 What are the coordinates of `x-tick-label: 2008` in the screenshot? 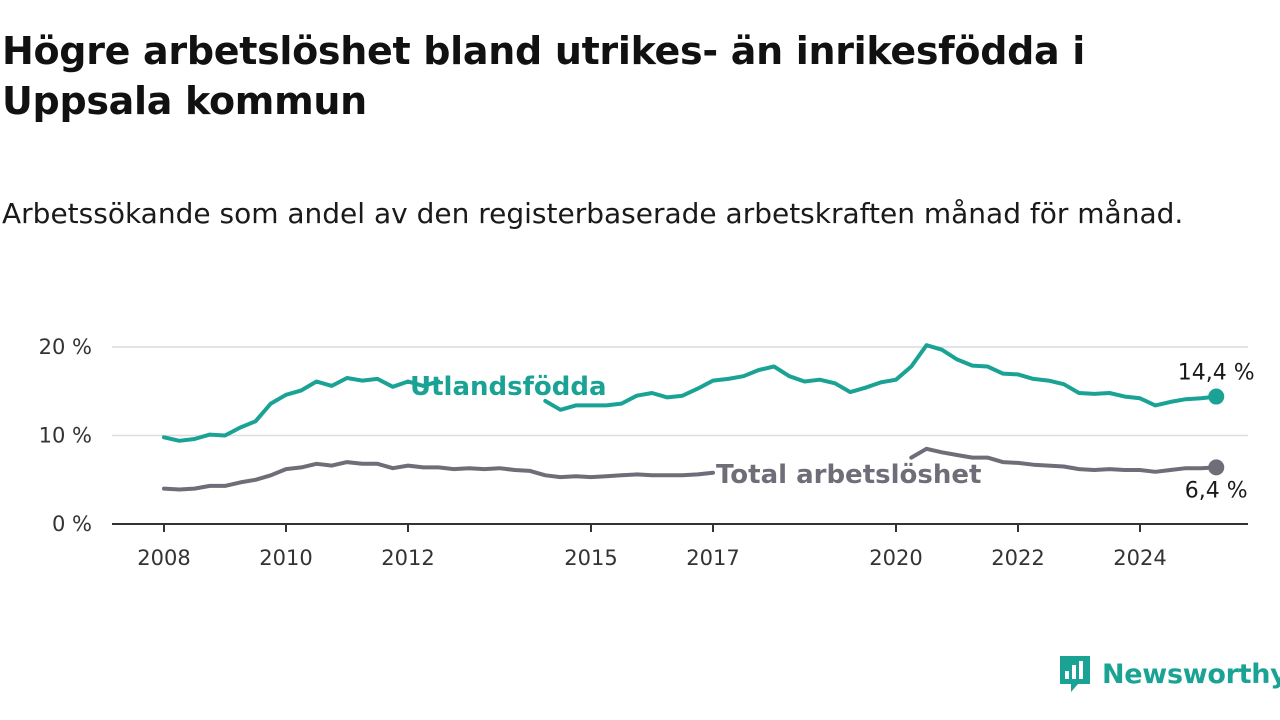 It's located at (163, 558).